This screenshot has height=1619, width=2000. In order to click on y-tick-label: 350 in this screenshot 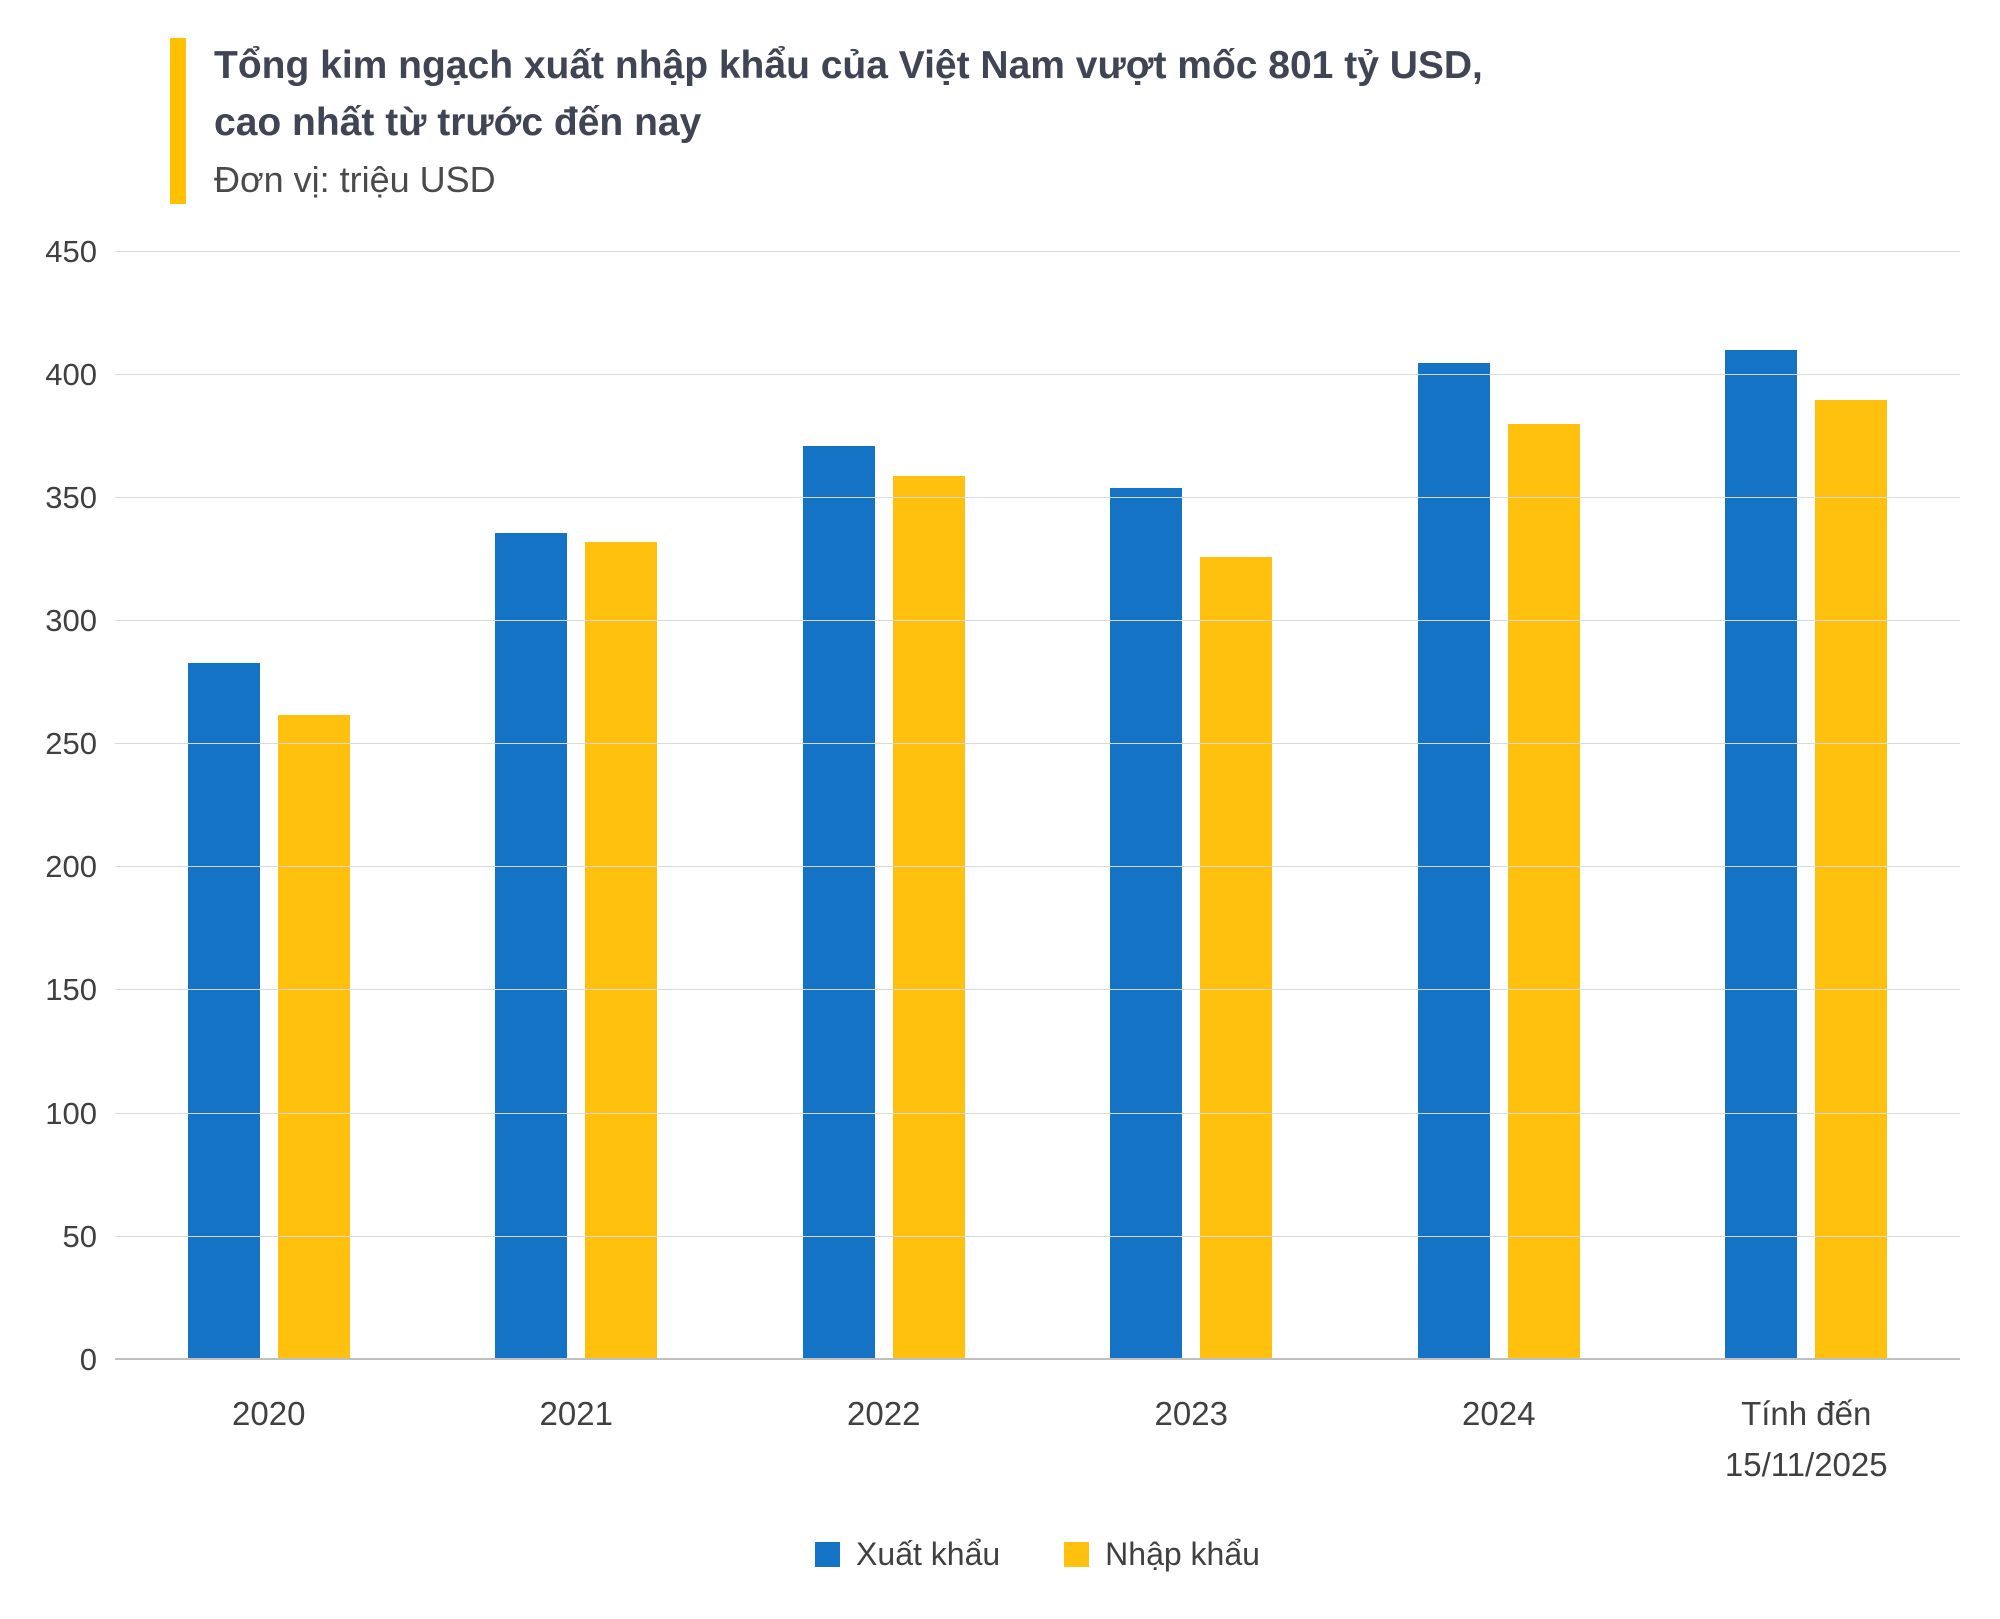, I will do `click(71, 498)`.